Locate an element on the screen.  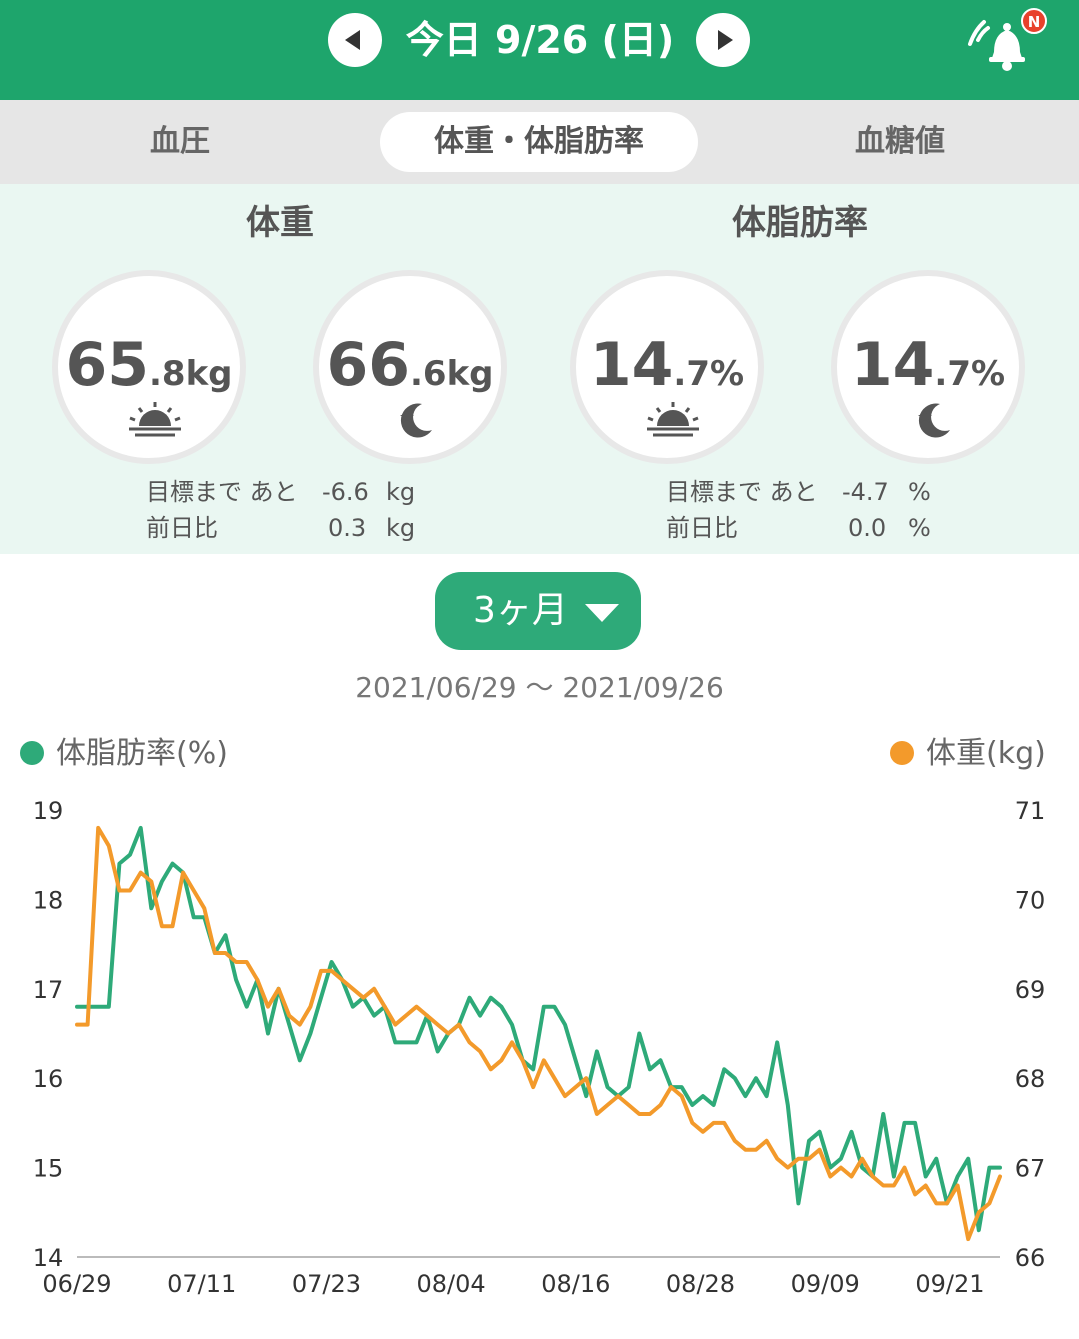
notification-button: N is located at coordinates (1007, 41).